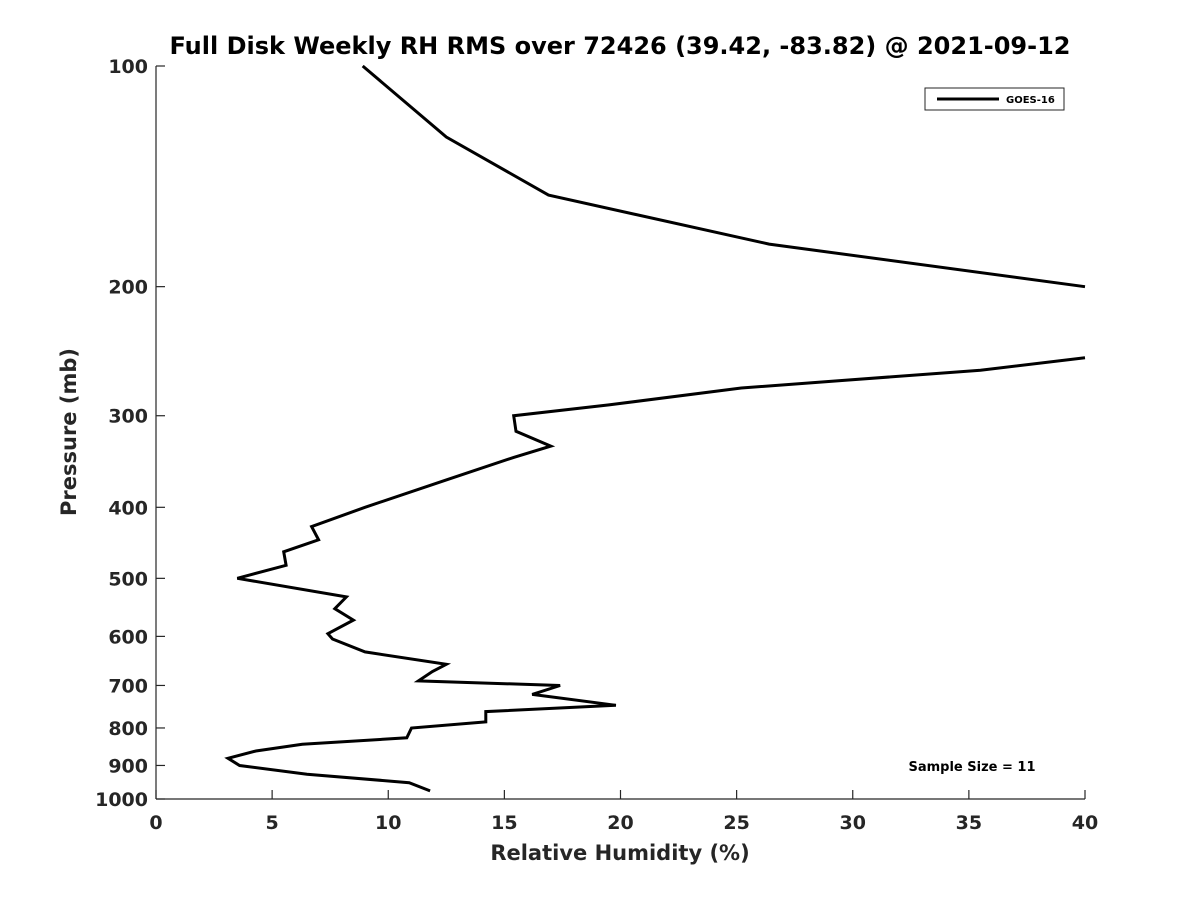  What do you see at coordinates (128, 288) in the screenshot?
I see `y-tick-label: 200` at bounding box center [128, 288].